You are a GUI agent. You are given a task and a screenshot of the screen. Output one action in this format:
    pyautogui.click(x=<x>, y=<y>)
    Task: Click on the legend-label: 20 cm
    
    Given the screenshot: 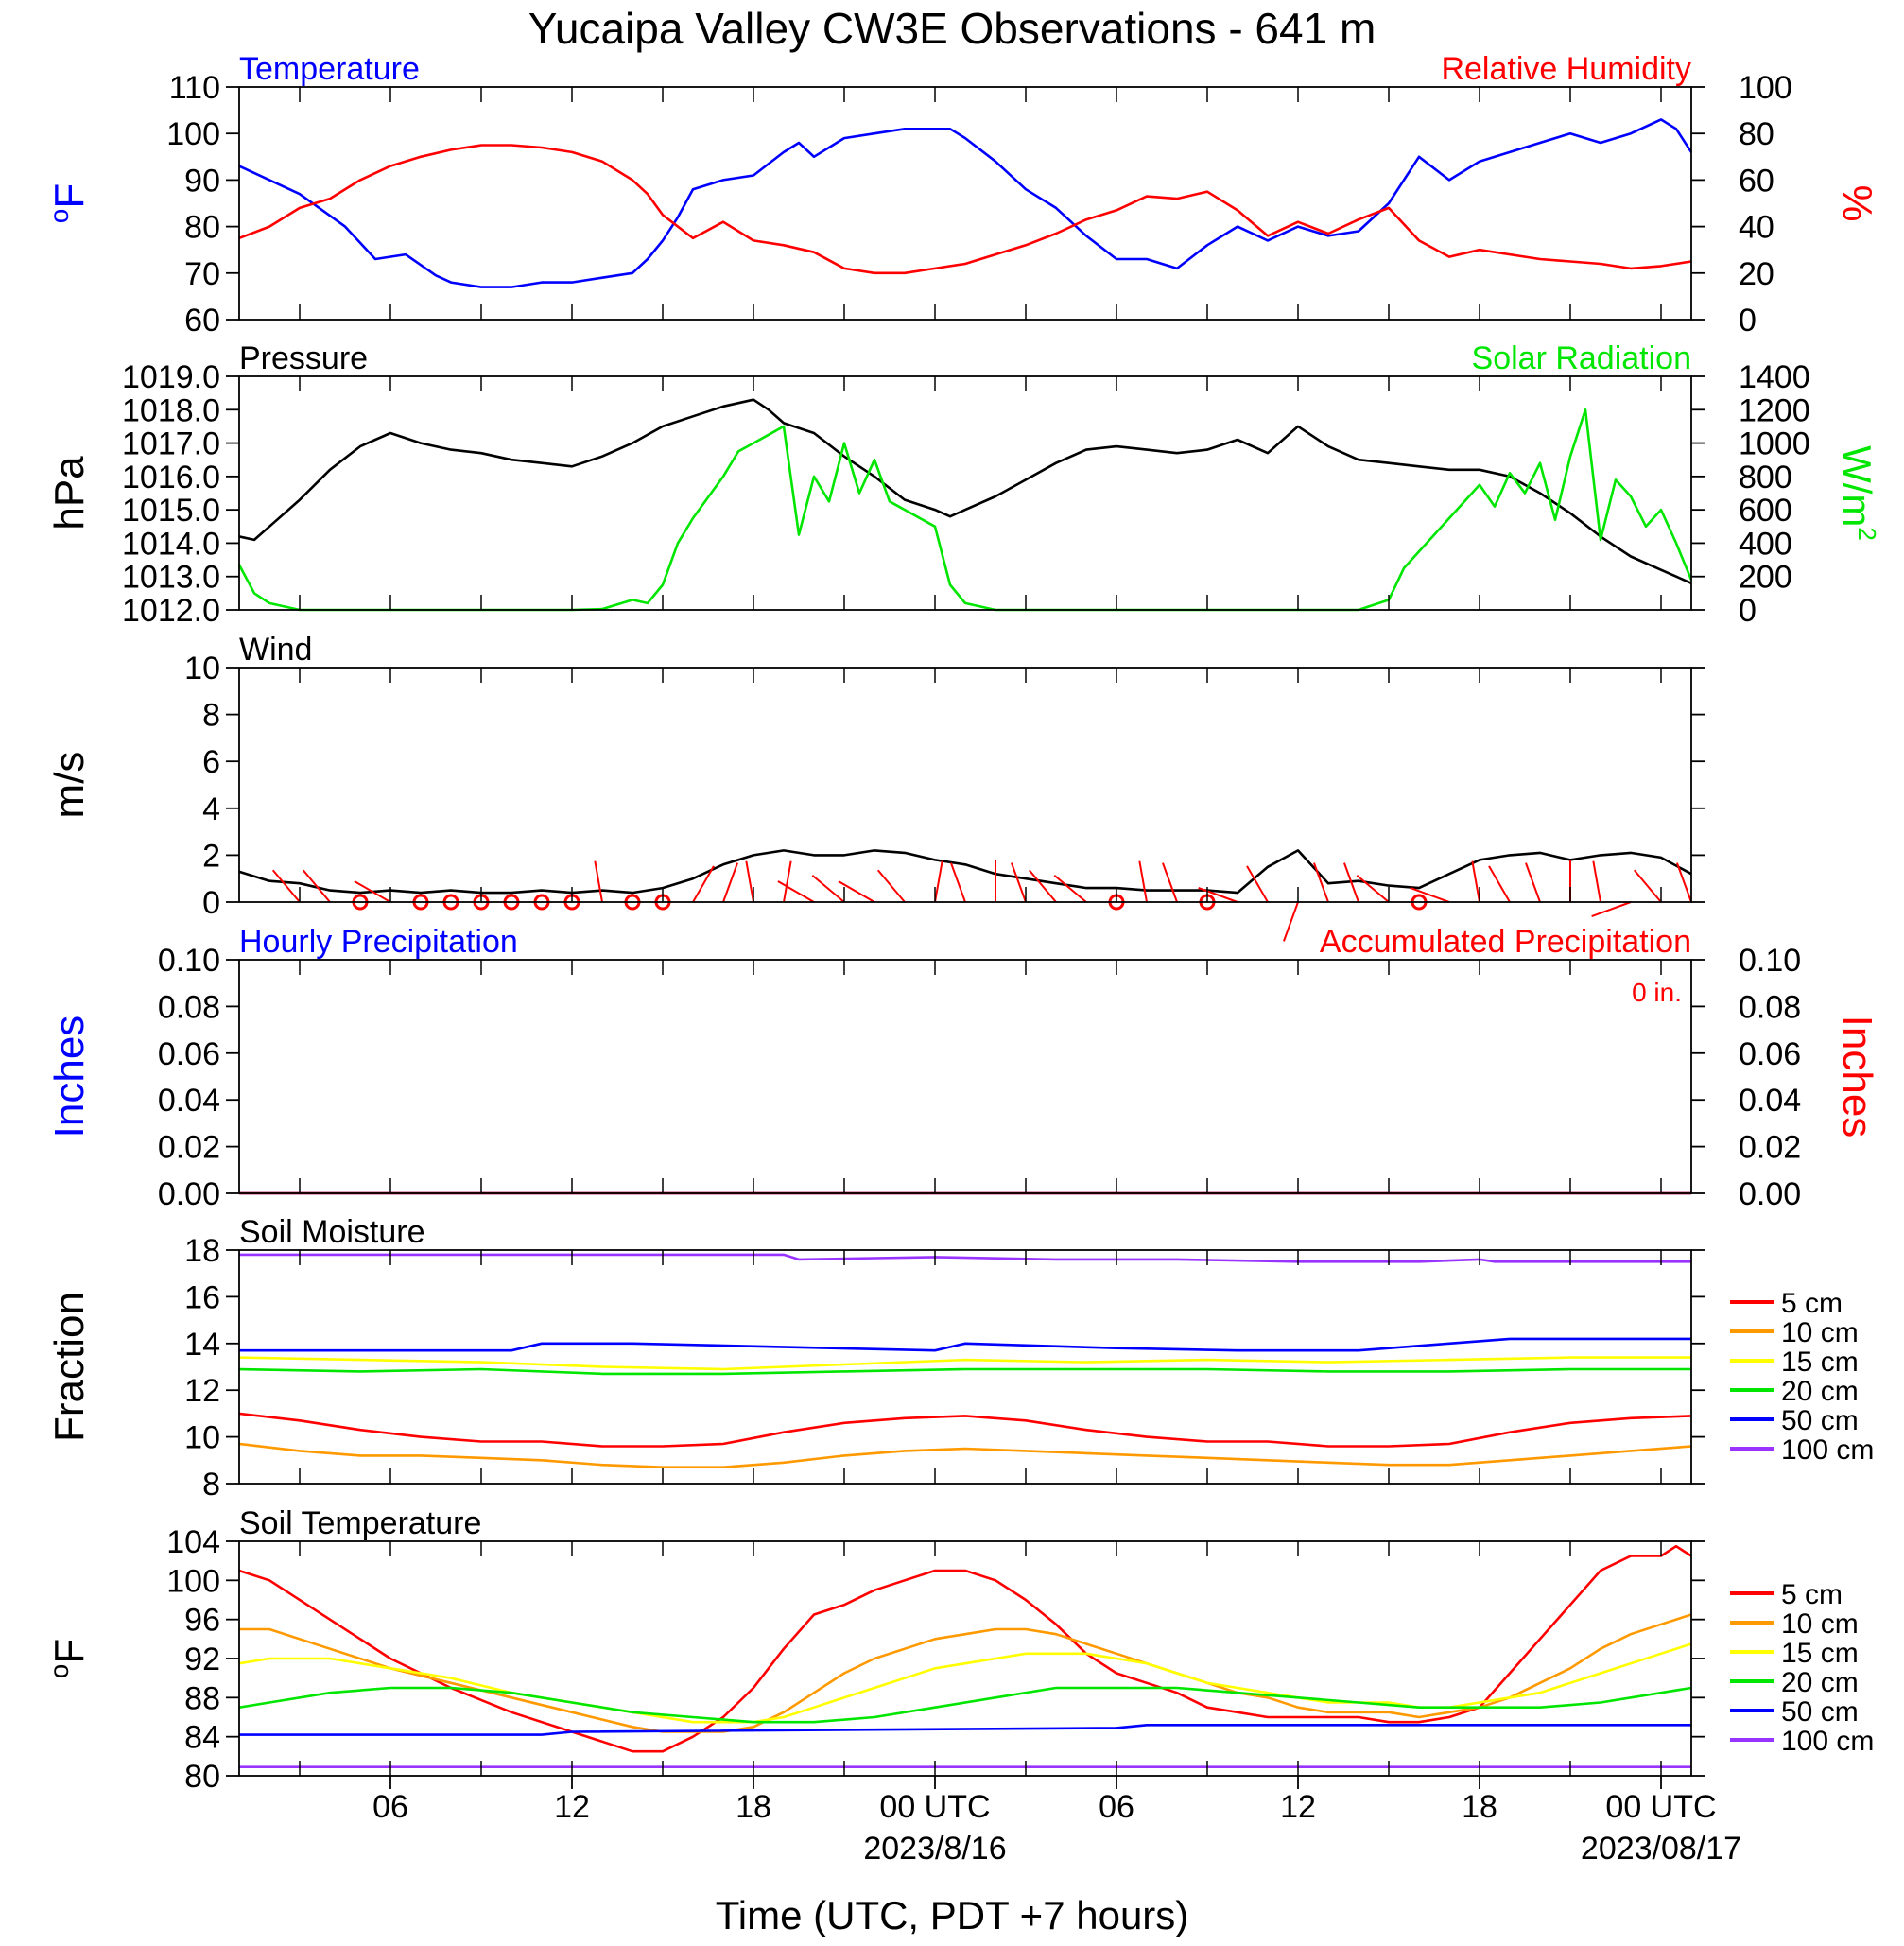 What is the action you would take?
    pyautogui.click(x=1820, y=1683)
    